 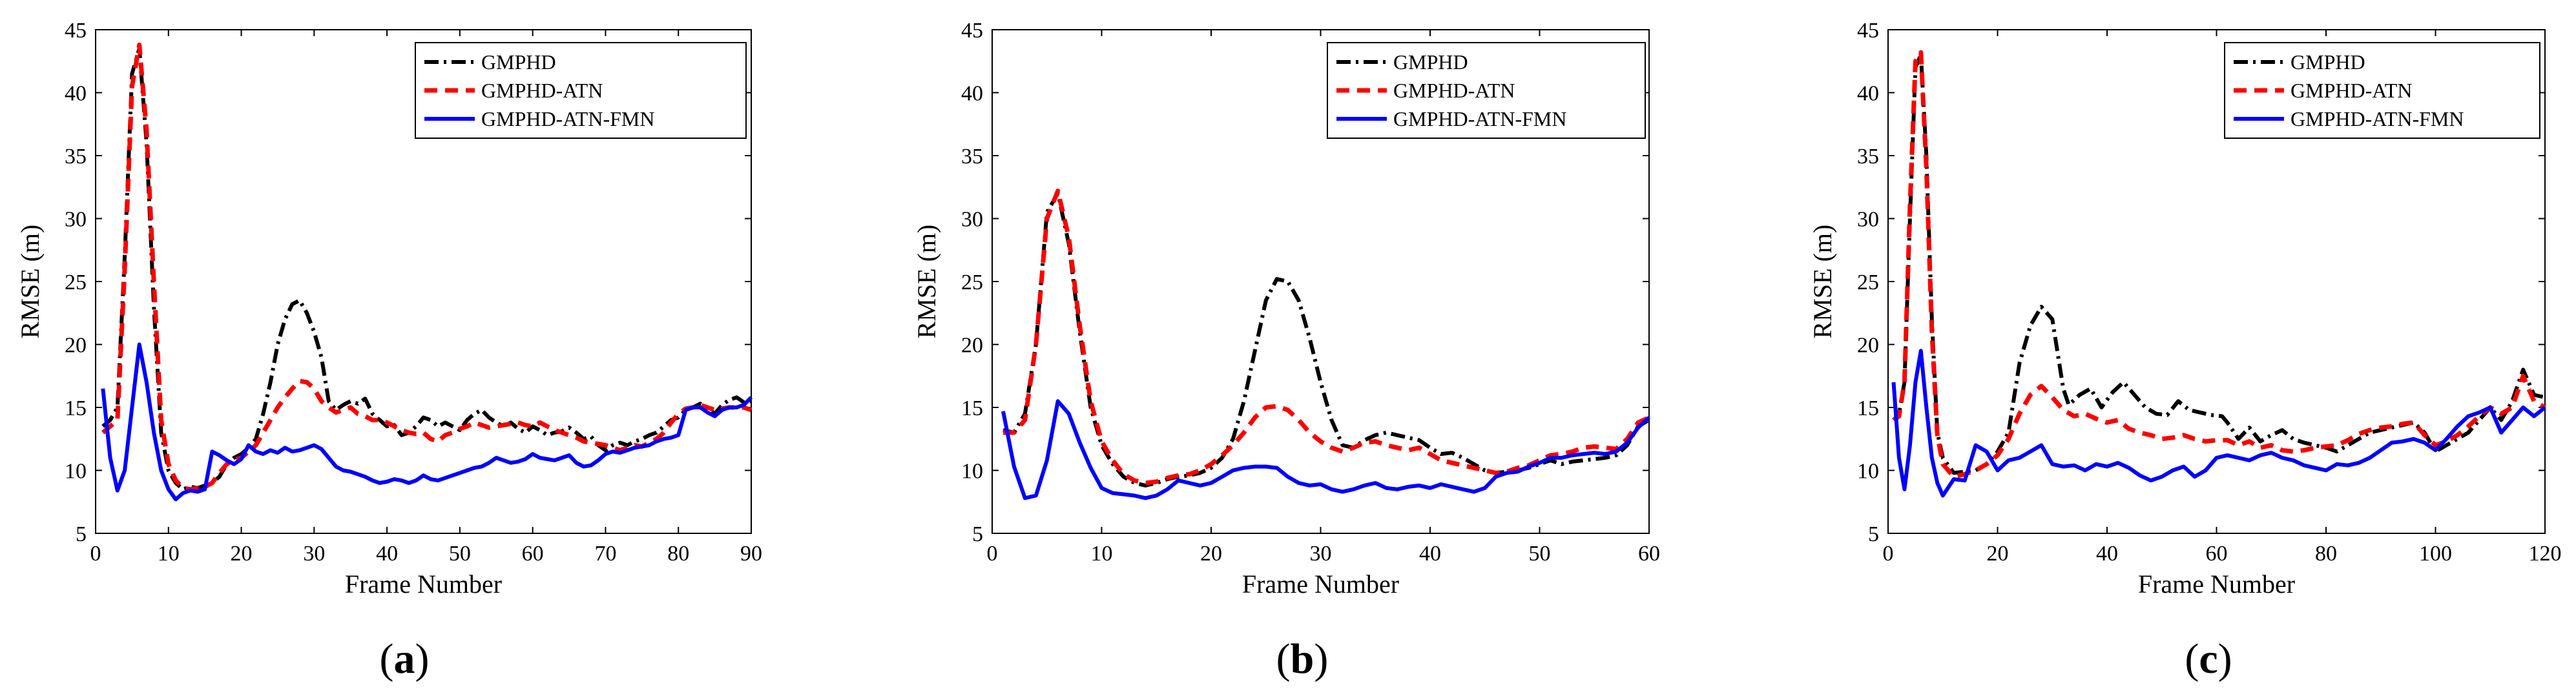 I want to click on panel-label: (a), so click(x=405, y=659).